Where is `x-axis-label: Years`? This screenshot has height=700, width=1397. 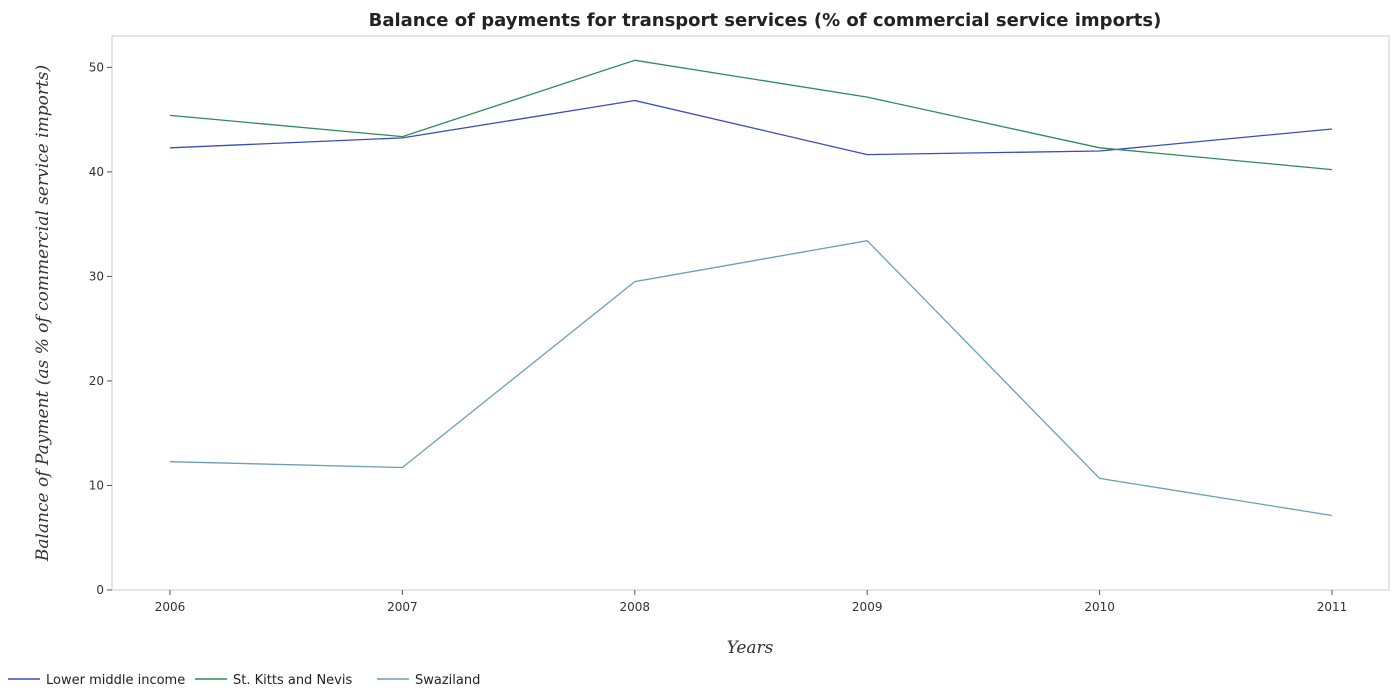
x-axis-label: Years is located at coordinates (750, 648).